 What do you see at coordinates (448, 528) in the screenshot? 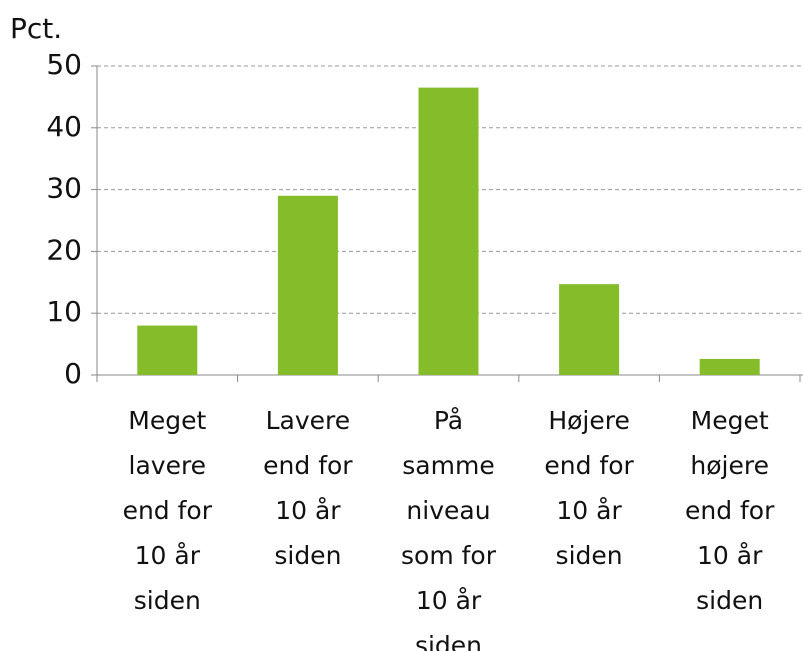
I see `x-tick-label: På samme niveau som for 10 år siden` at bounding box center [448, 528].